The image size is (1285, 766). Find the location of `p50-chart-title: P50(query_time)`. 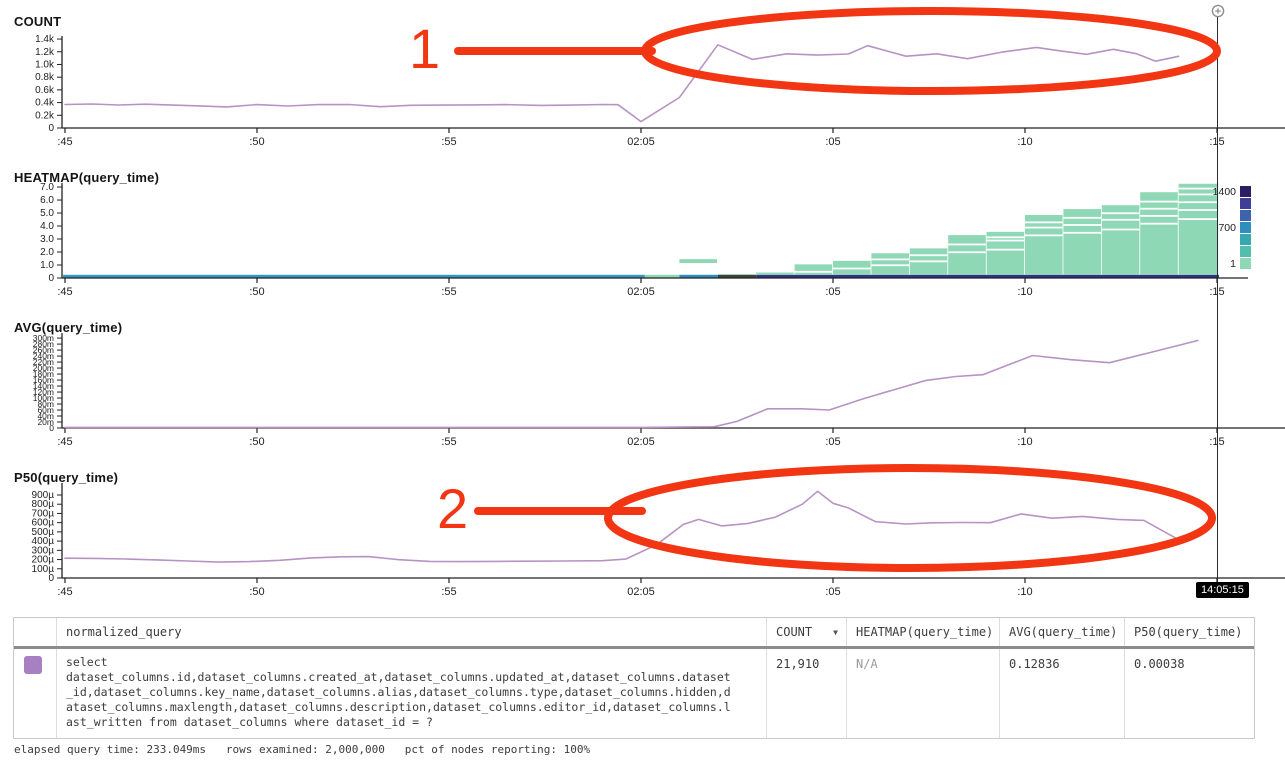

p50-chart-title: P50(query_time) is located at coordinates (66, 477).